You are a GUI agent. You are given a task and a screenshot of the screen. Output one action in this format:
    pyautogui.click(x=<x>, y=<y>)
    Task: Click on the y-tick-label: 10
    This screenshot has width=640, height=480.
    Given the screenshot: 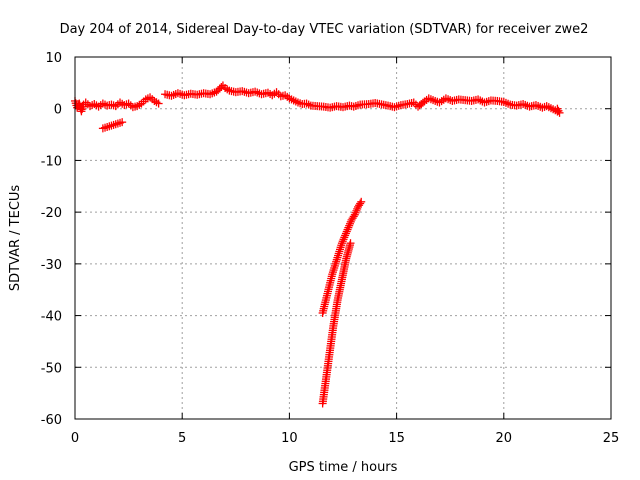 What is the action you would take?
    pyautogui.click(x=53, y=58)
    